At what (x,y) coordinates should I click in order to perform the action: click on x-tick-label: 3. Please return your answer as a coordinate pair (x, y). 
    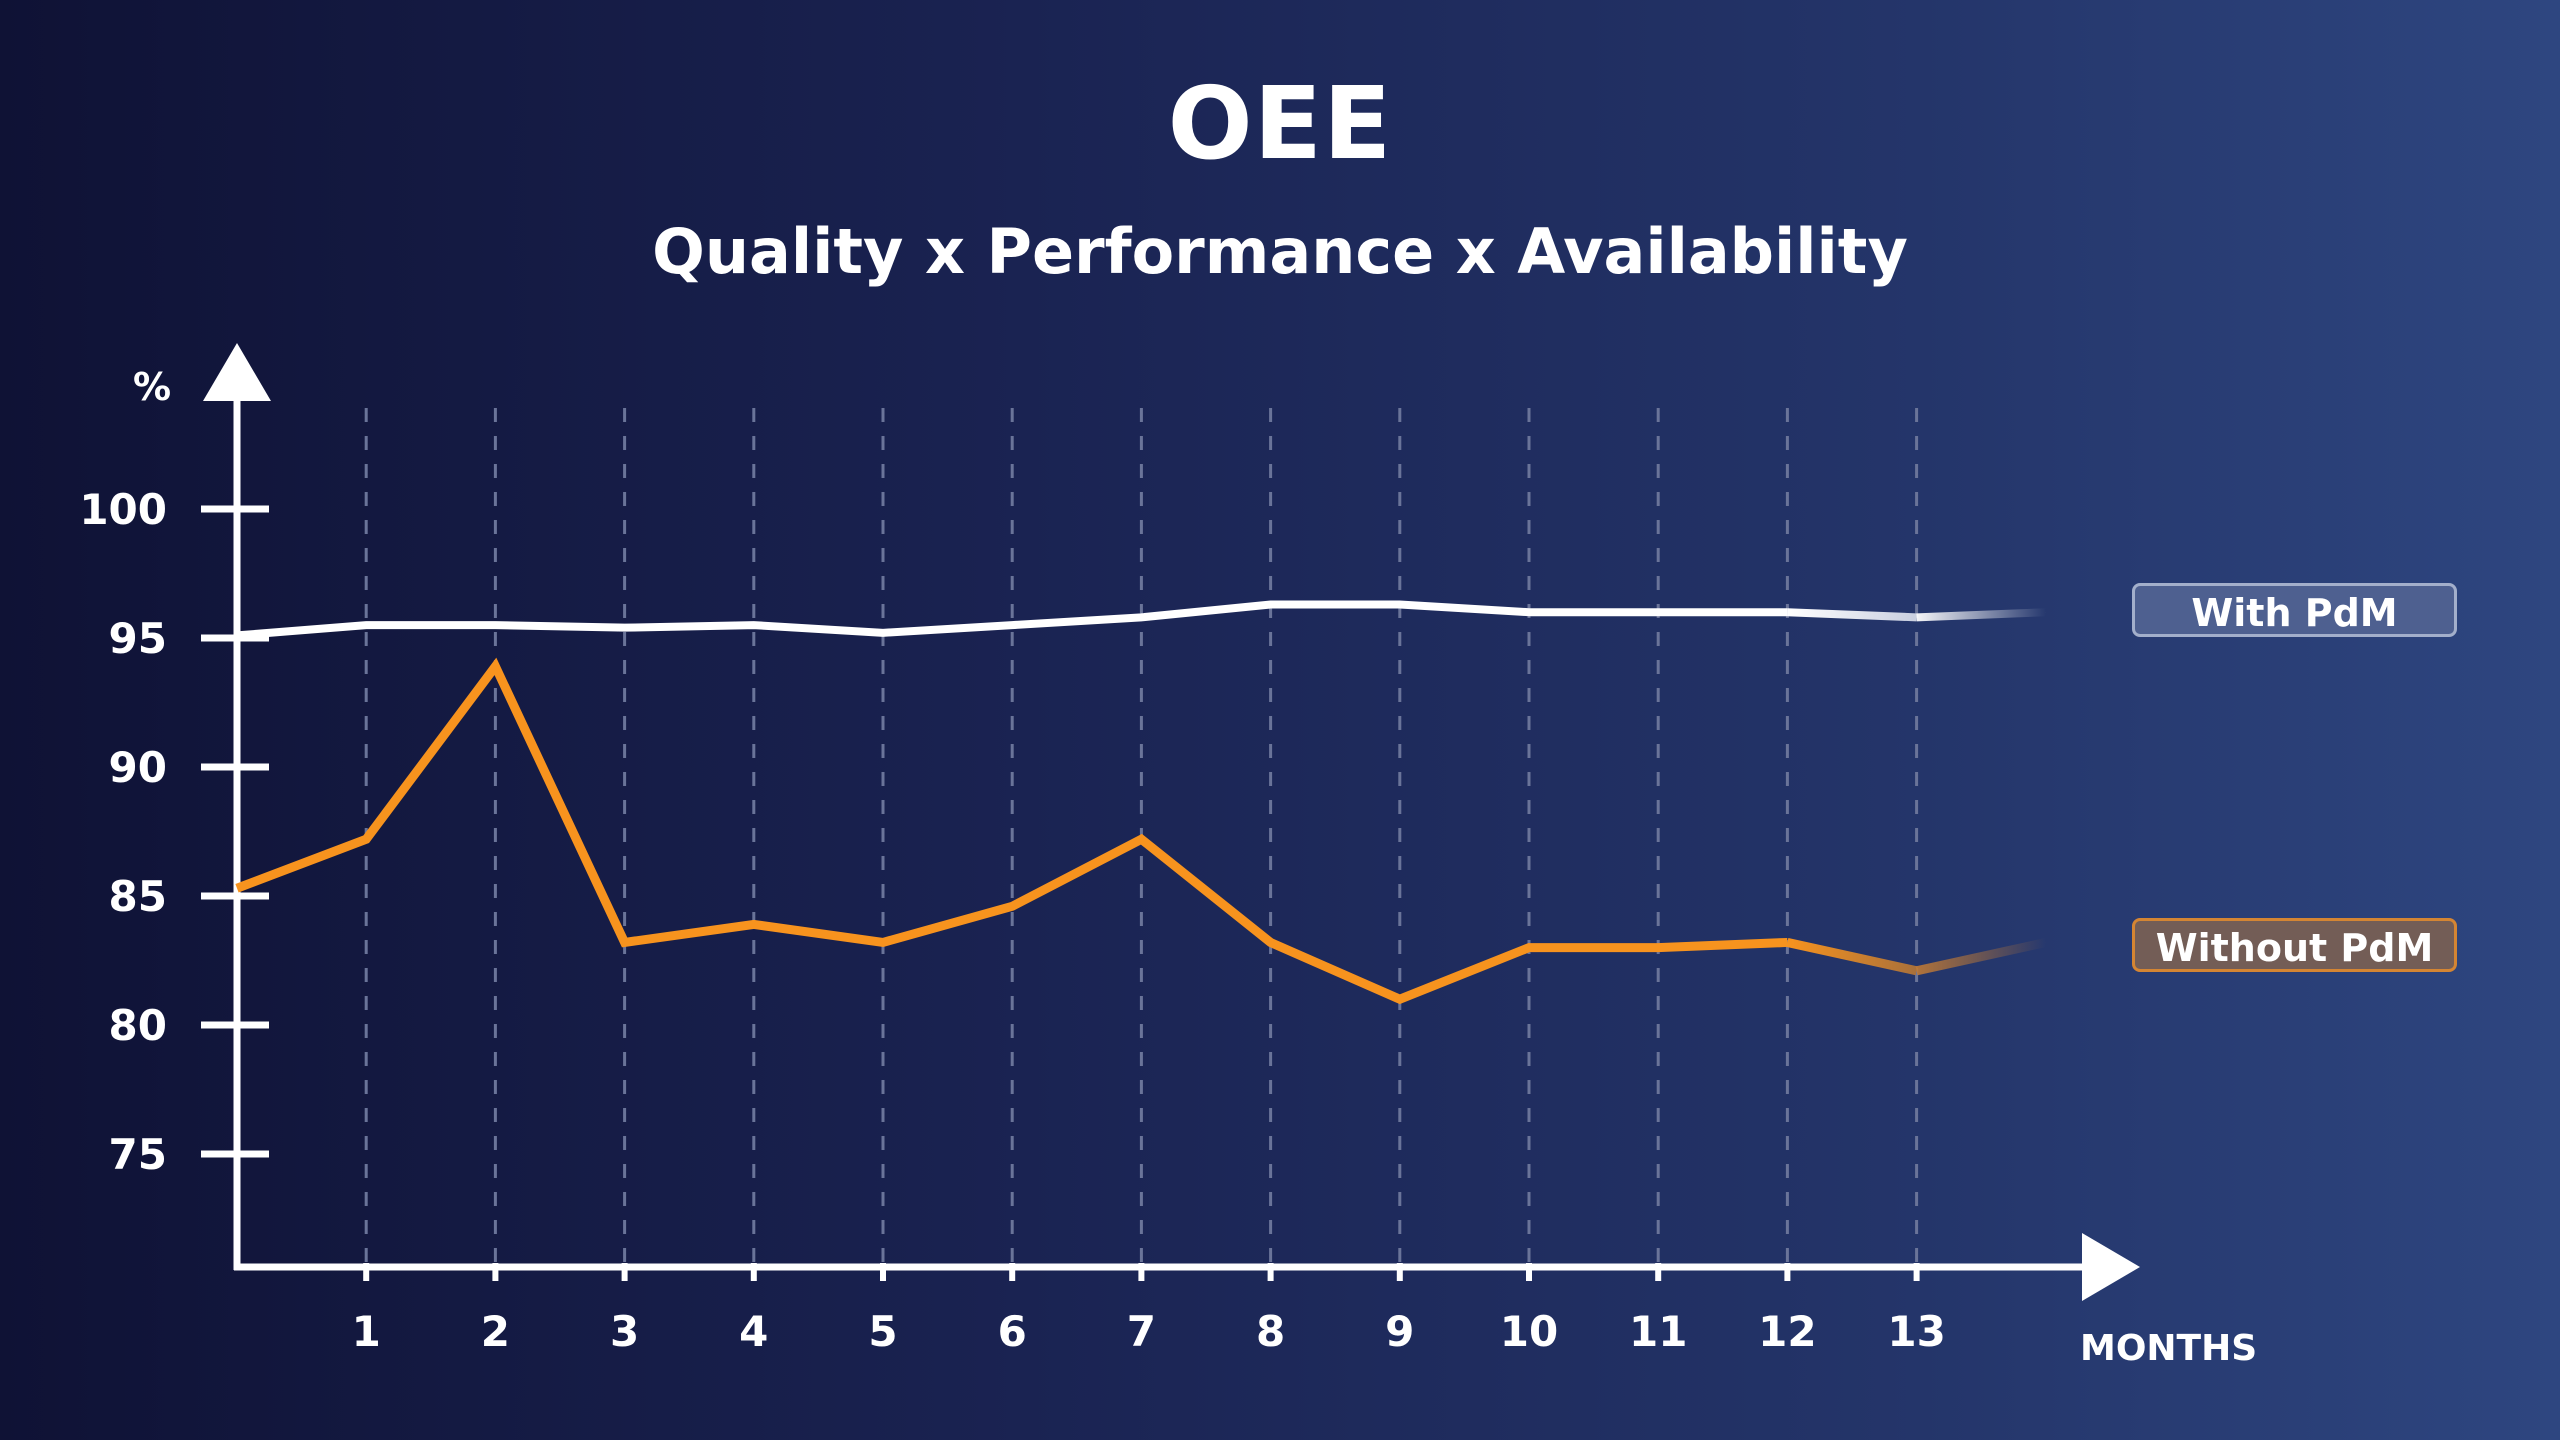
    Looking at the image, I should click on (624, 1331).